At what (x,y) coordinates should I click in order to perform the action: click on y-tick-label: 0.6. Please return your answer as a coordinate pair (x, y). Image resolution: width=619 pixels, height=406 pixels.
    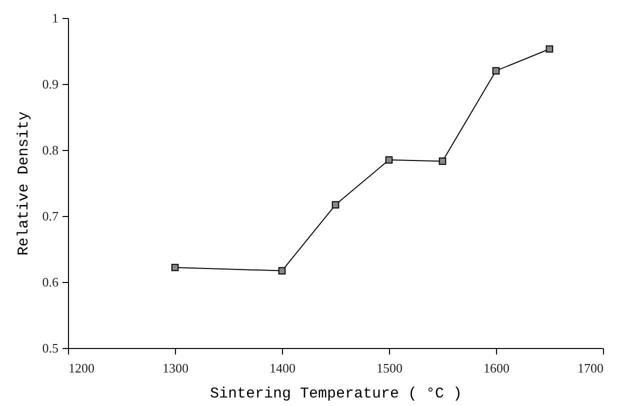
    Looking at the image, I should click on (50, 282).